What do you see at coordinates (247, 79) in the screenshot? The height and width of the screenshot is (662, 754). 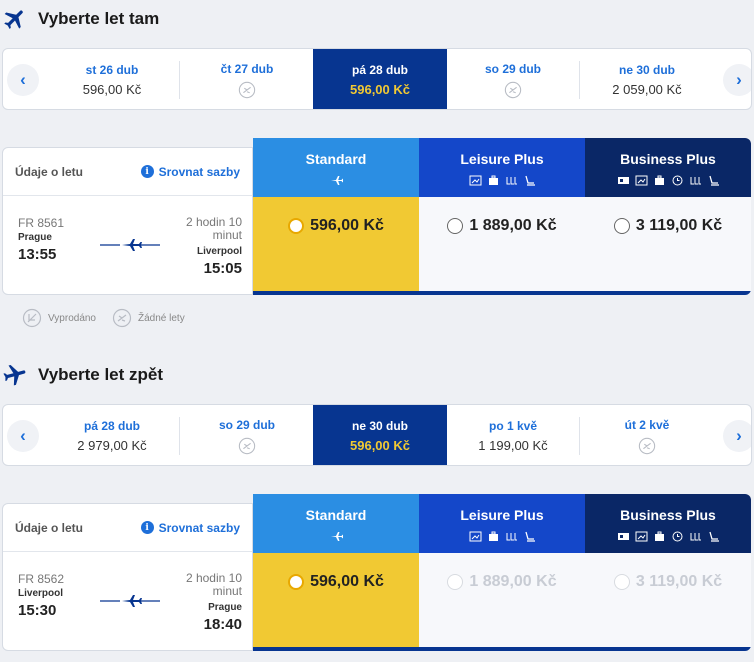 I see `outbound-date-1: čt 27 dub` at bounding box center [247, 79].